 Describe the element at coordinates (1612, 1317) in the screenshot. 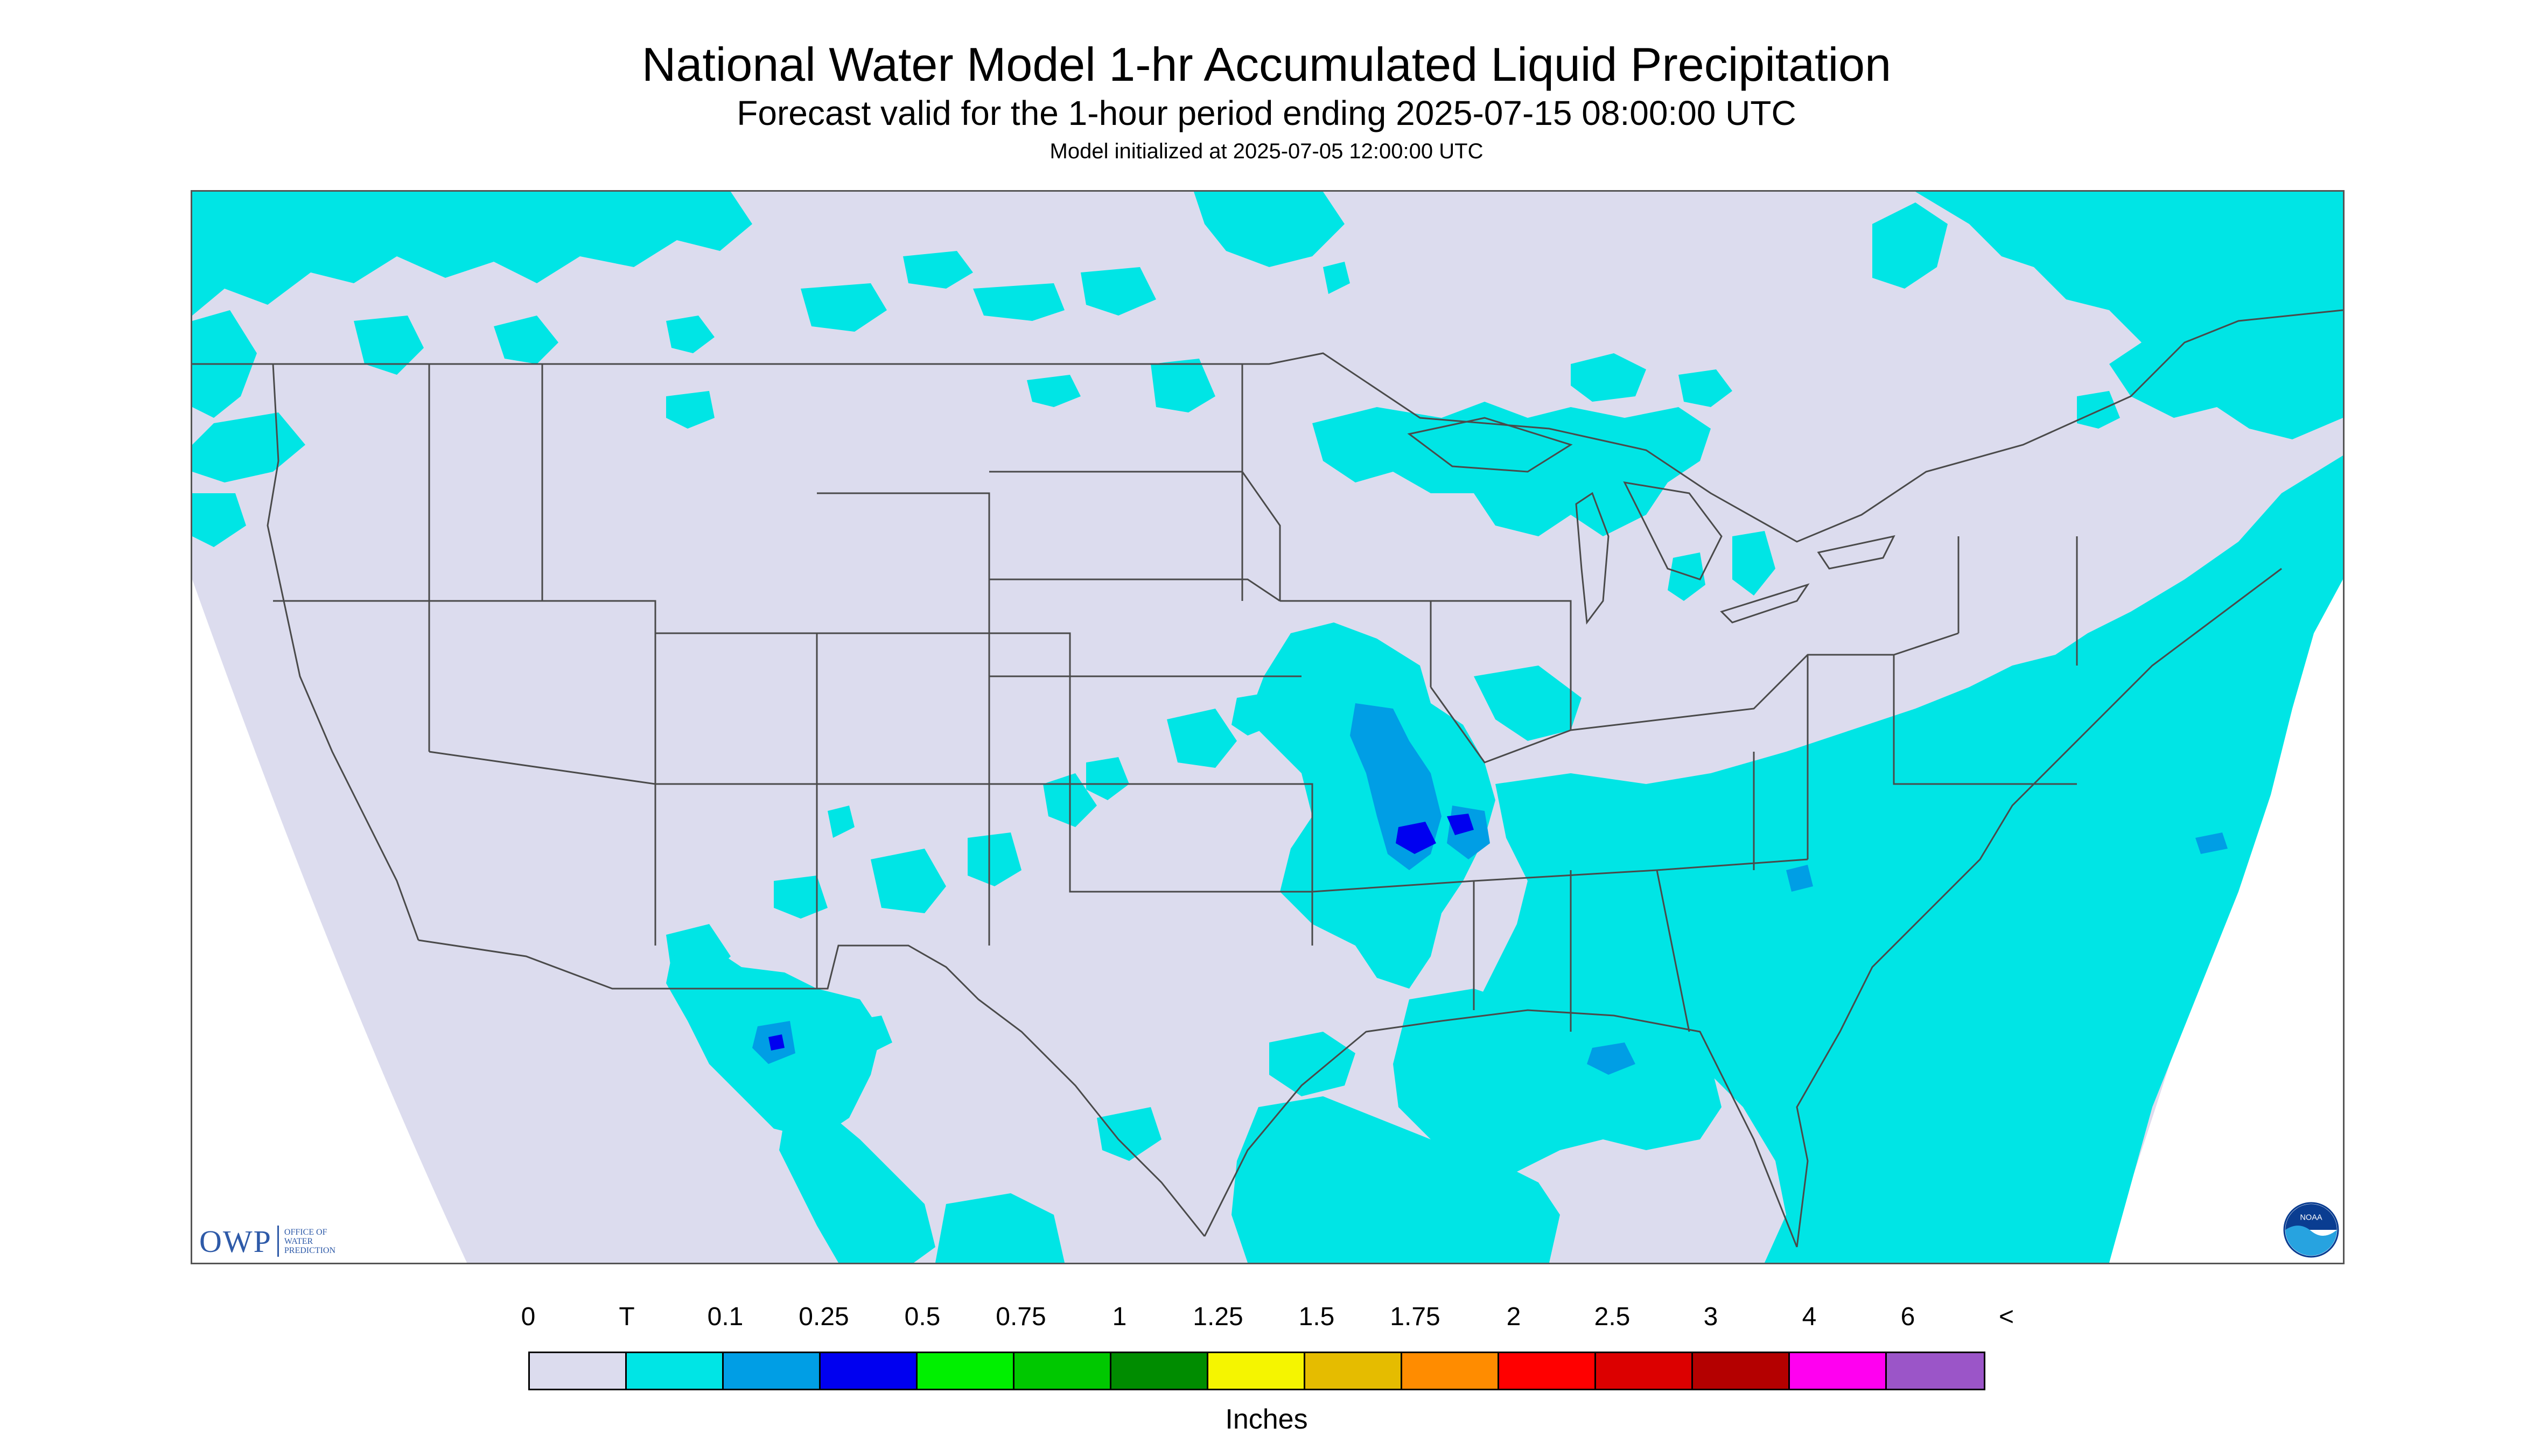

I see `legend-label: 2.5` at that location.